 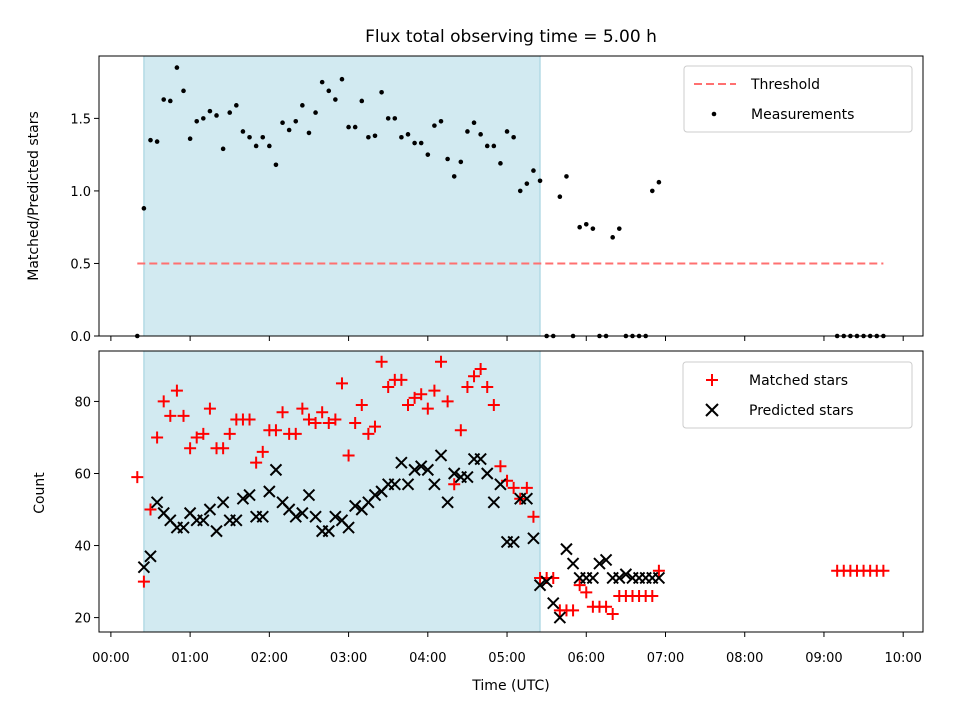 What do you see at coordinates (511, 37) in the screenshot?
I see `chart-title: Flux total observing time = 5.00 h` at bounding box center [511, 37].